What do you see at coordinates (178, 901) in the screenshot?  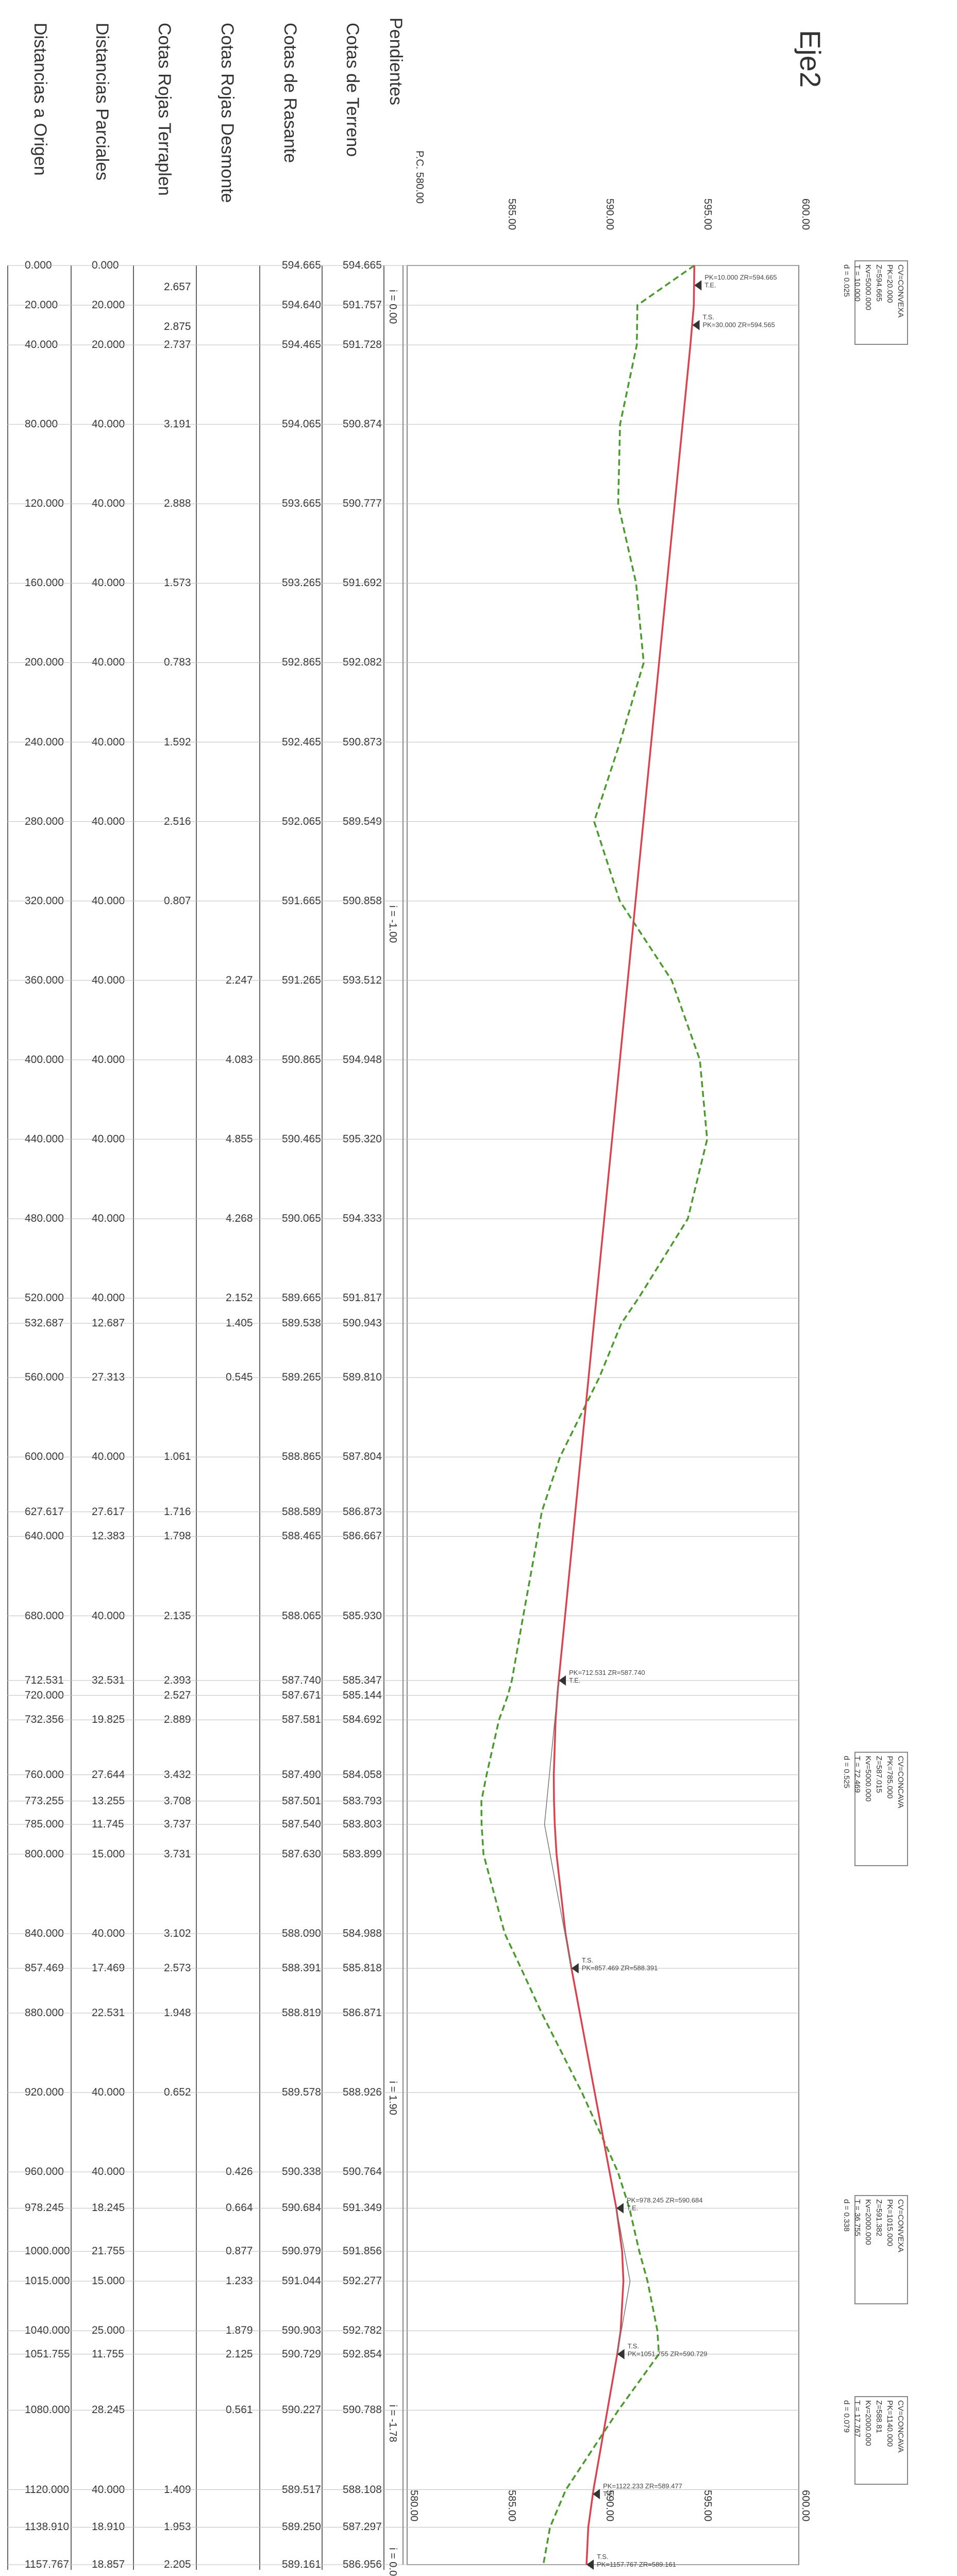 I see `terraplen-cell: 0.807` at bounding box center [178, 901].